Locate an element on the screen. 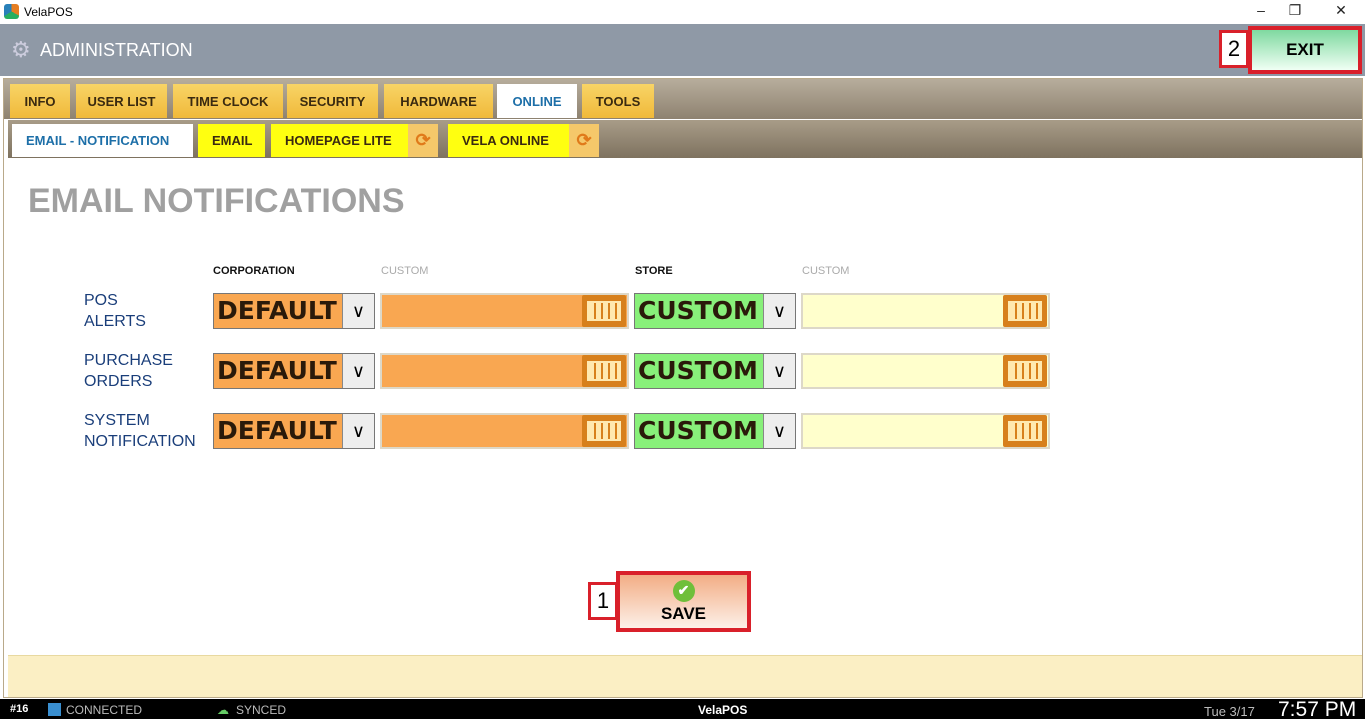 This screenshot has width=1365, height=722. tab-user-list: USER LIST is located at coordinates (121, 101).